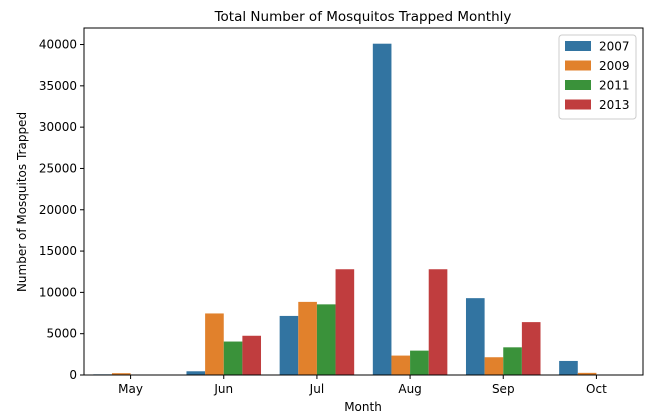  I want to click on bar-2011-Sep, so click(512, 361).